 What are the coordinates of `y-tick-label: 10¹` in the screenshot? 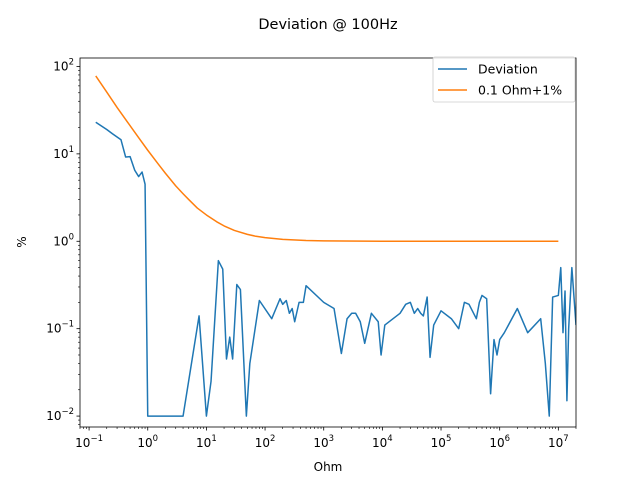 It's located at (63, 153).